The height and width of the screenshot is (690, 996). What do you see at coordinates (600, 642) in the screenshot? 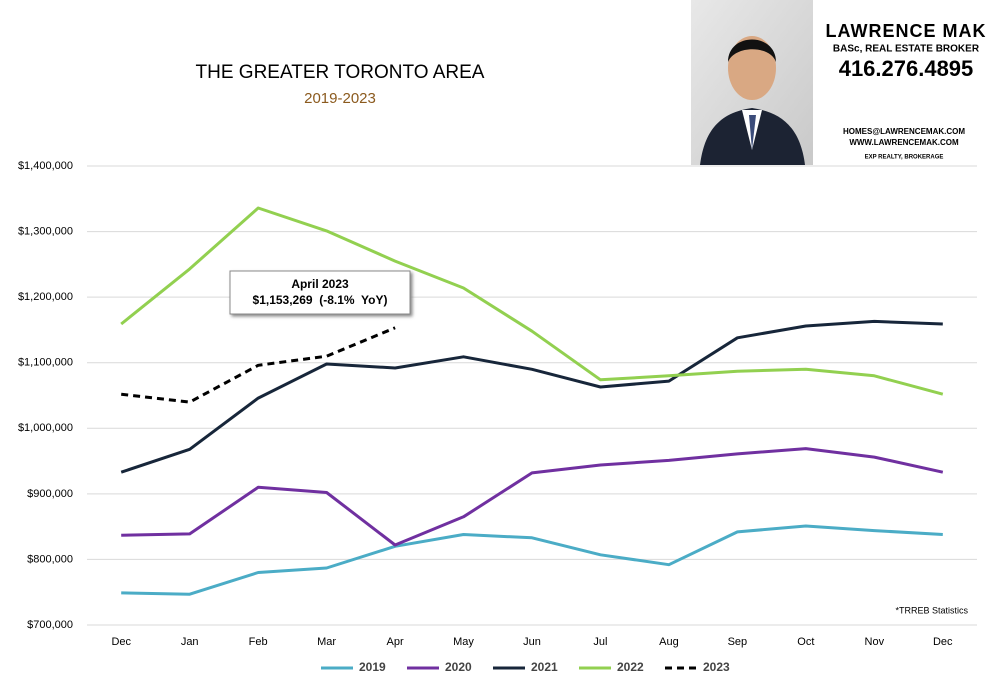
I see `x-tick-label: Jul` at bounding box center [600, 642].